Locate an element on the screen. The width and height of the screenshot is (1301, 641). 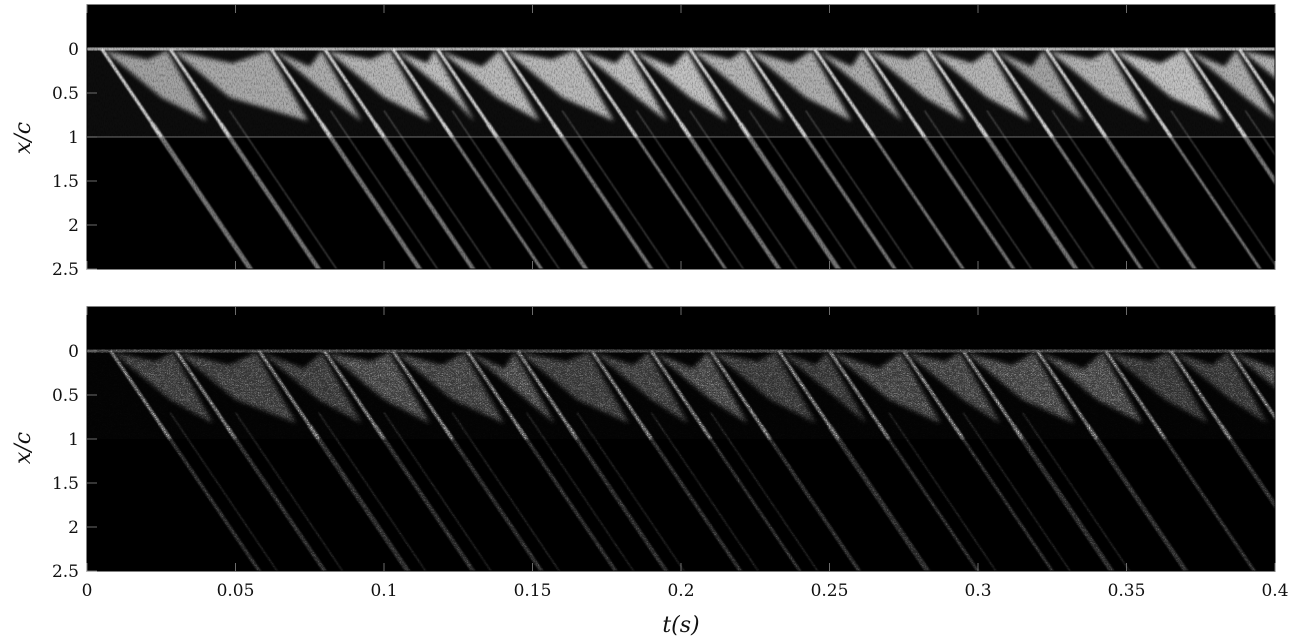
x-tick-label: 0.25 is located at coordinates (830, 591).